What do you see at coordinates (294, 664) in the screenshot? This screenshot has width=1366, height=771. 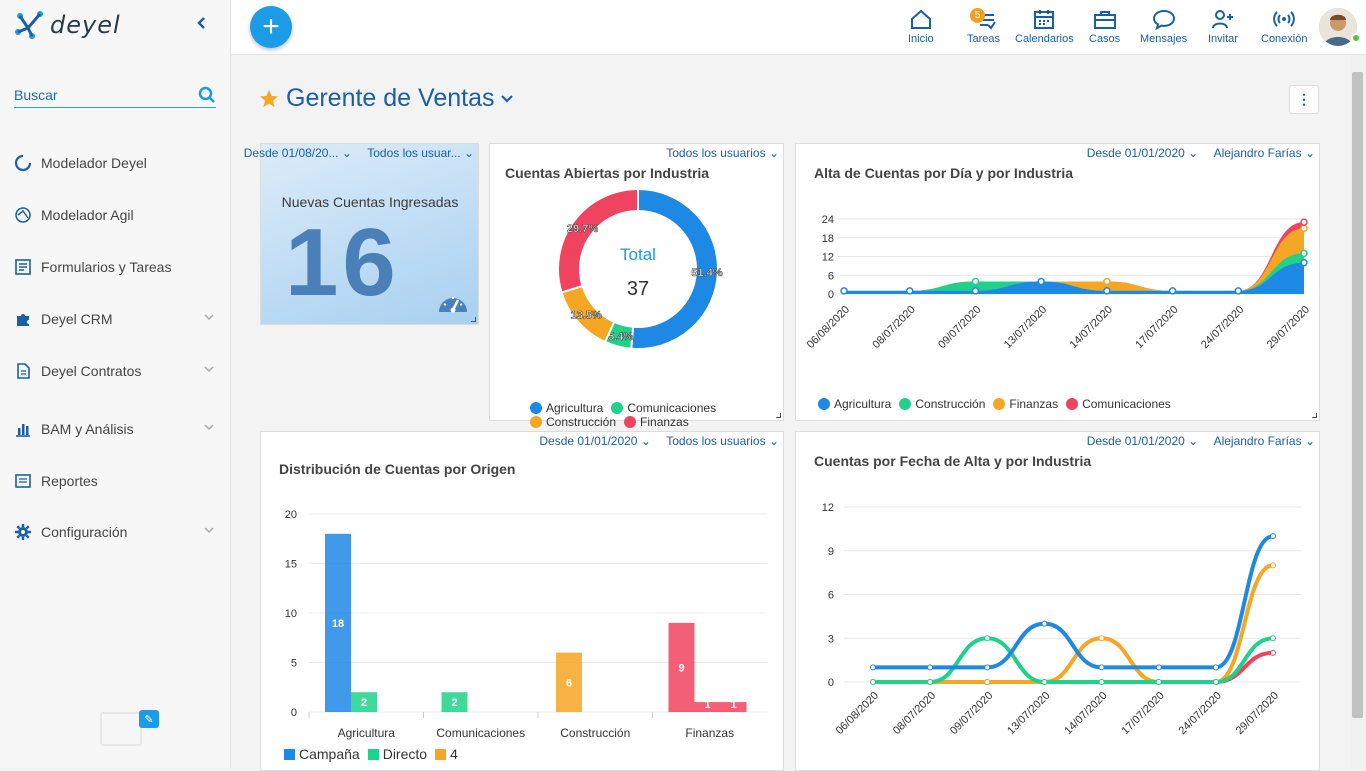 I see `y-tick-label: 5` at bounding box center [294, 664].